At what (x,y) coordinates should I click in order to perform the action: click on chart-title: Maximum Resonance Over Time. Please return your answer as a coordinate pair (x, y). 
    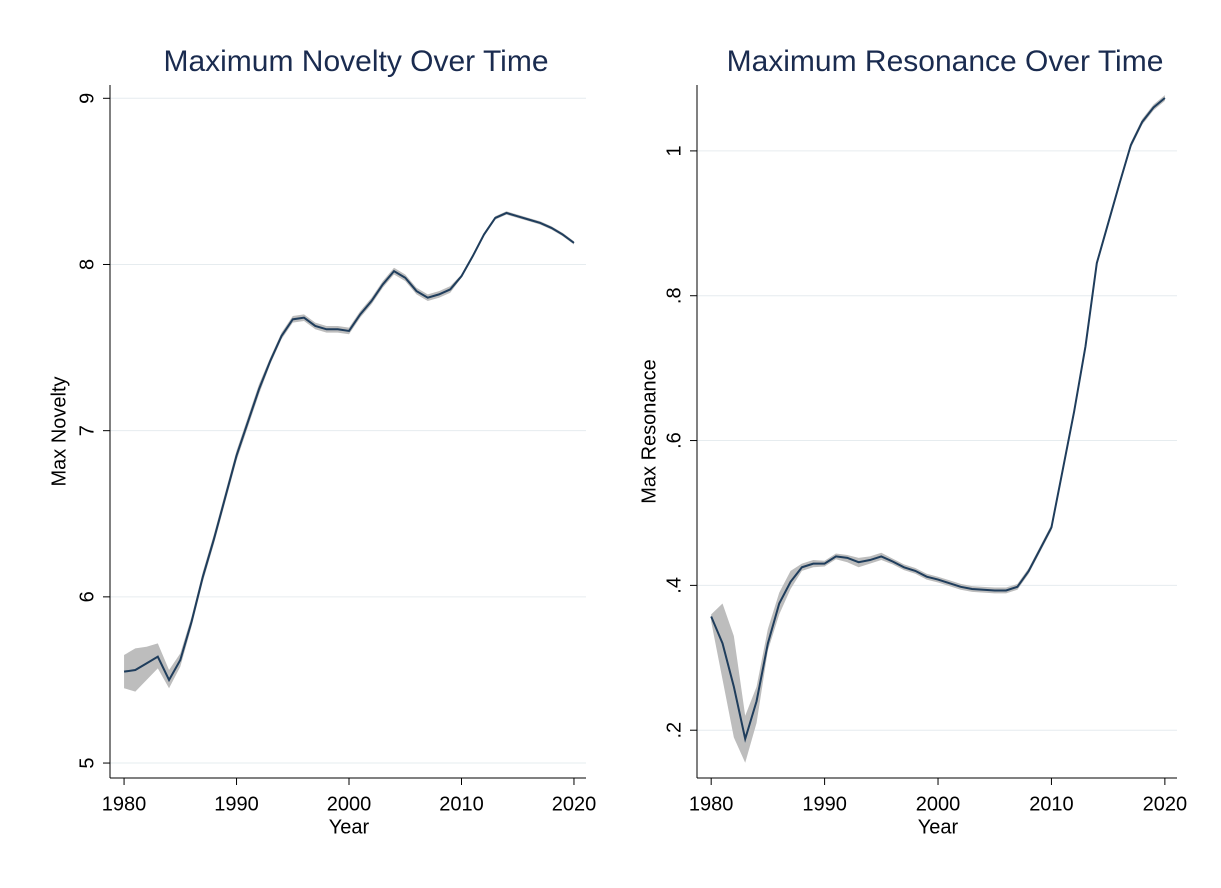
    Looking at the image, I should click on (945, 61).